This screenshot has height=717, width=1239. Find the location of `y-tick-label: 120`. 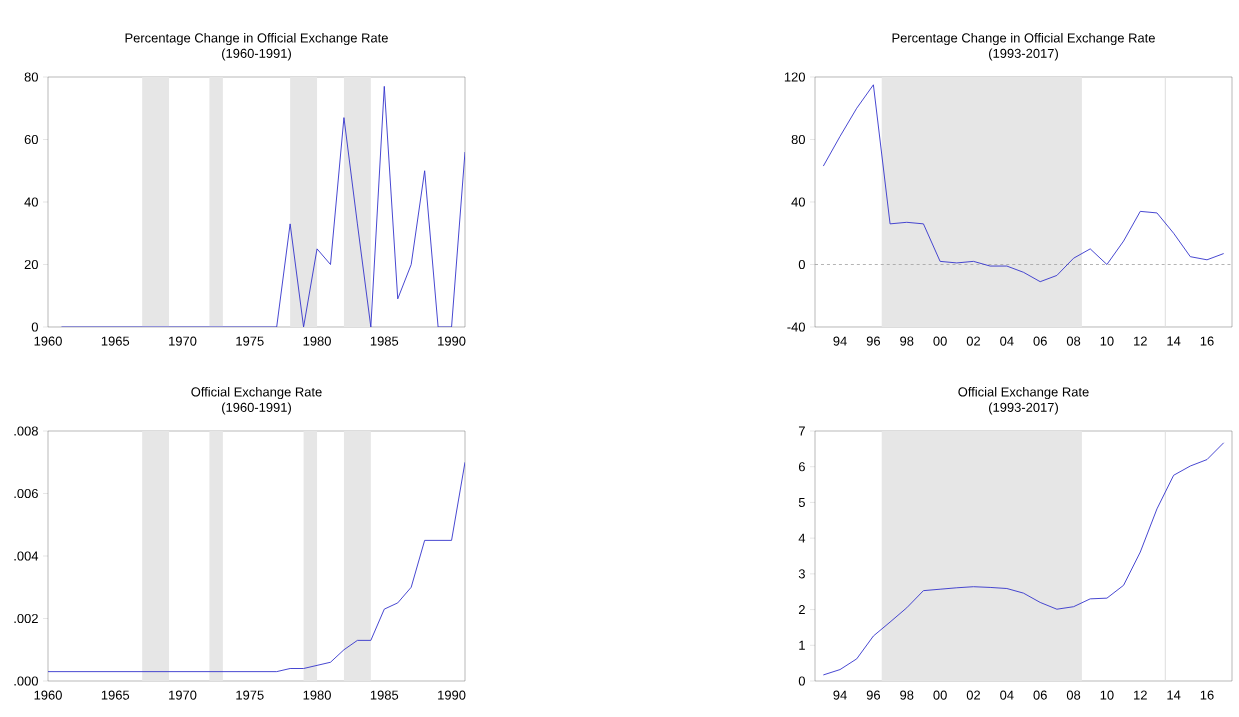

y-tick-label: 120 is located at coordinates (794, 77).